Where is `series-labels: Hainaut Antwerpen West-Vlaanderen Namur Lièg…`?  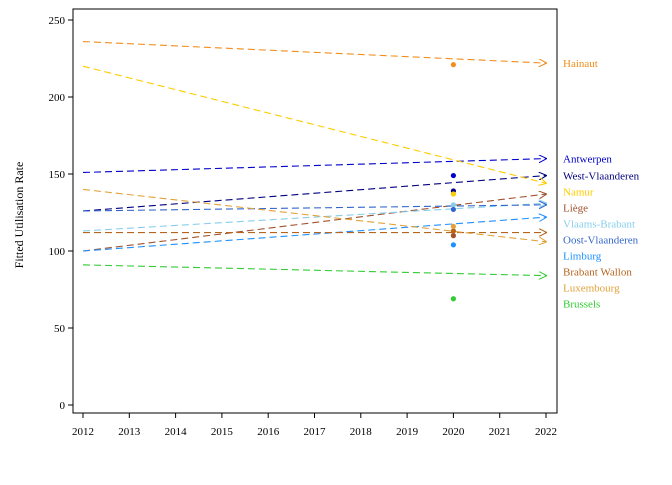 series-labels: Hainaut Antwerpen West-Vlaanderen Namur Lièg… is located at coordinates (601, 184).